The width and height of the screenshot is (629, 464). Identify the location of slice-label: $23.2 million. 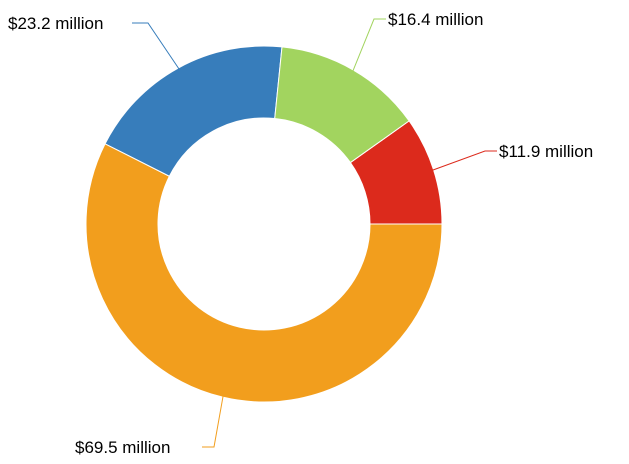
(55, 23).